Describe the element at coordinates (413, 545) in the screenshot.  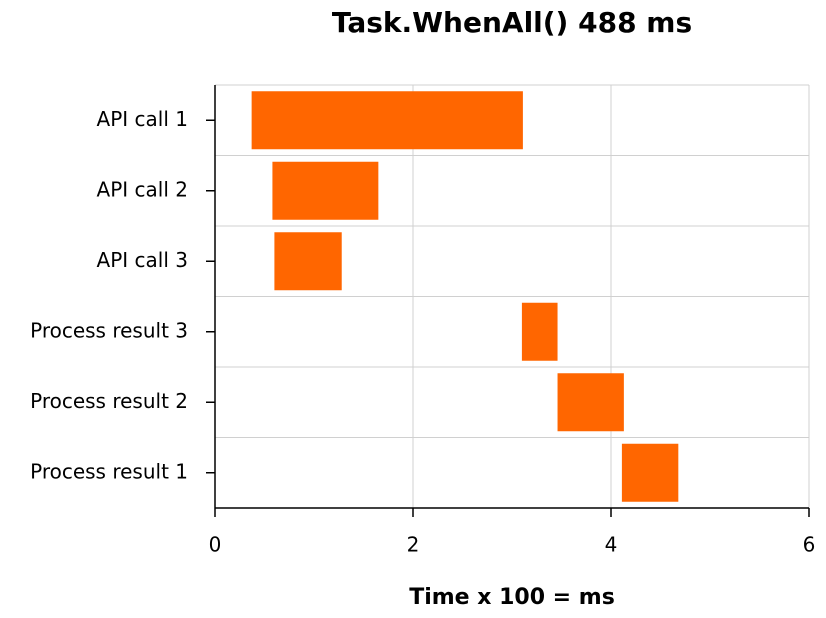
I see `x-tick-label: 2` at that location.